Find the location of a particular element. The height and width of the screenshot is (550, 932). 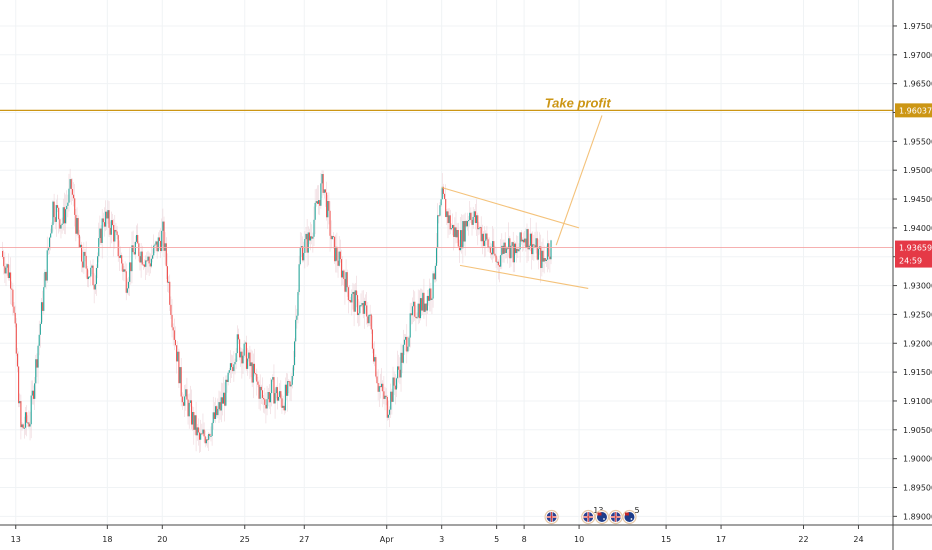

tag-bg is located at coordinates (913, 110).